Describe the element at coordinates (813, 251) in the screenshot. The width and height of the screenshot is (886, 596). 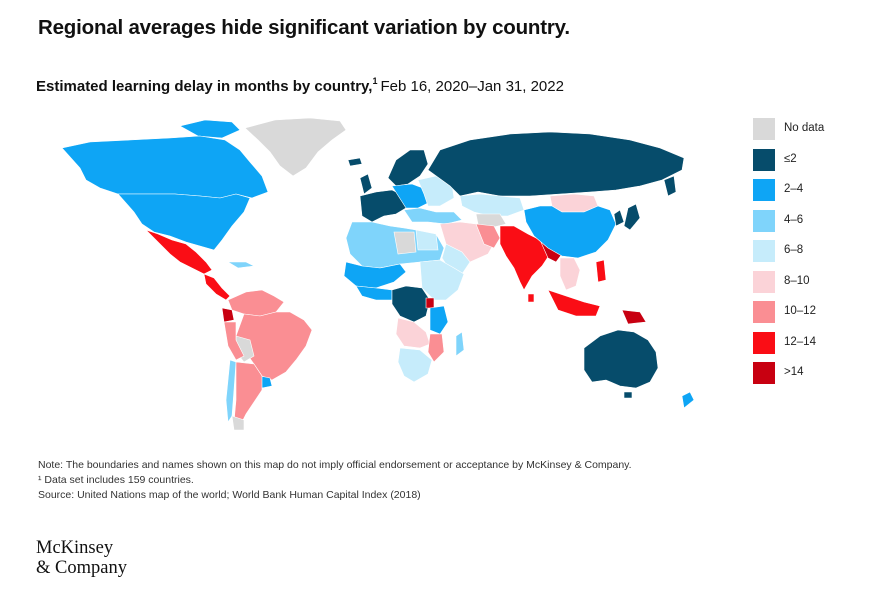
I see `legend-item: 6–8` at that location.